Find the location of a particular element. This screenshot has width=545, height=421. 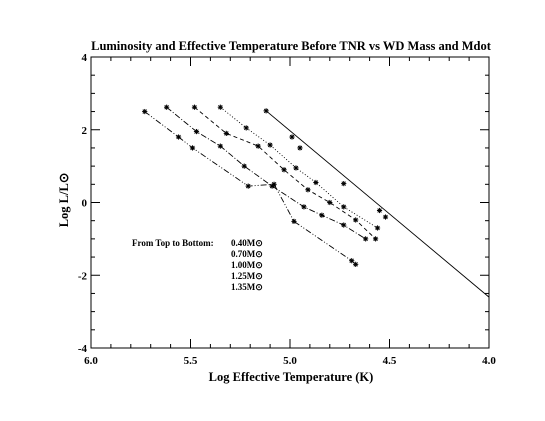

y-axis-label: Log L/L⊙ is located at coordinates (64, 200).